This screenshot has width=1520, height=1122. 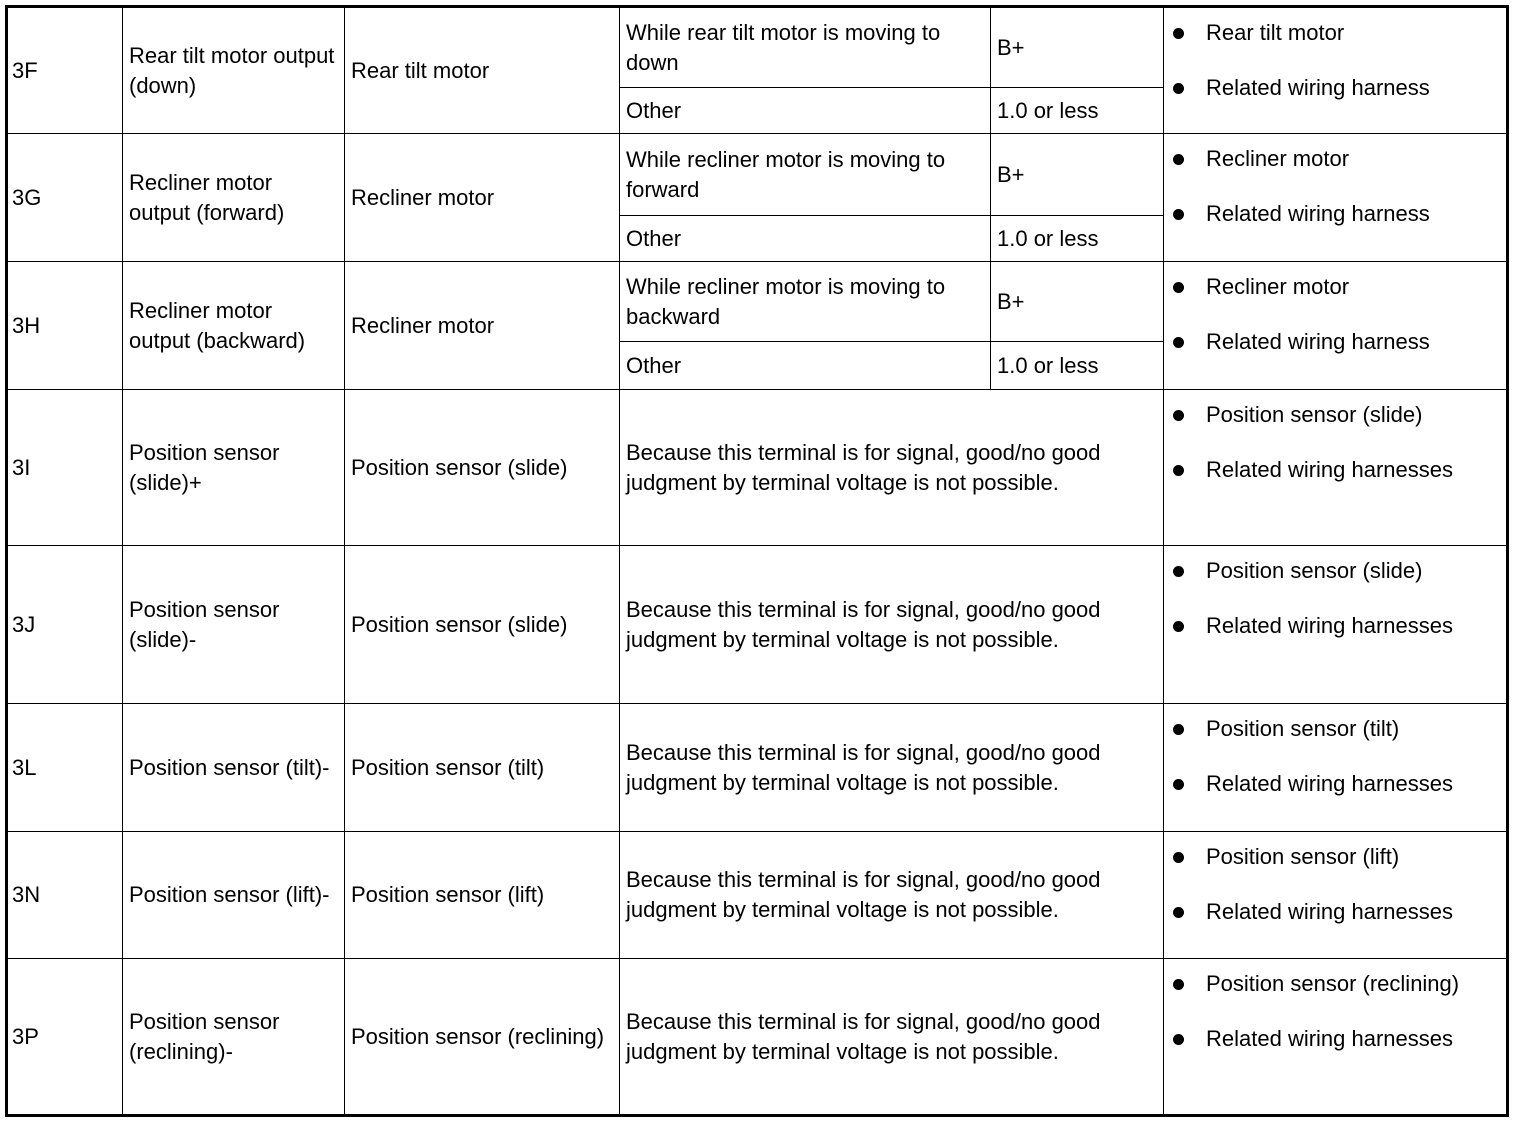 I want to click on connected-component: Position sensor (lift), so click(x=482, y=895).